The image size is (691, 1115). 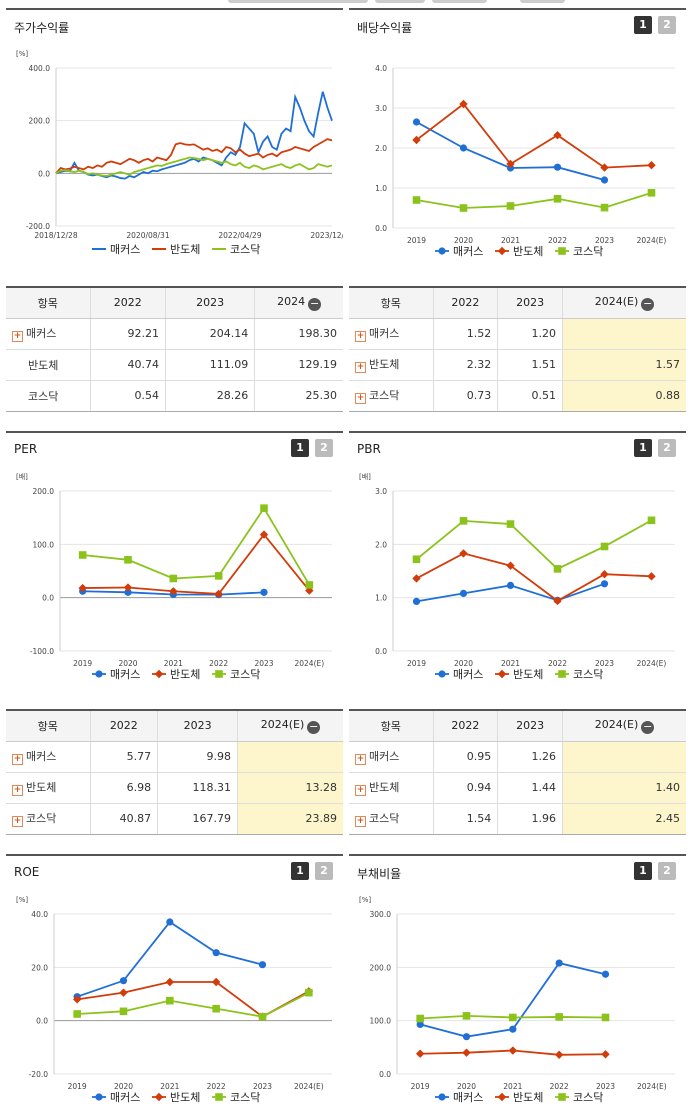 I want to click on y-tick-label: 2.0, so click(x=381, y=544).